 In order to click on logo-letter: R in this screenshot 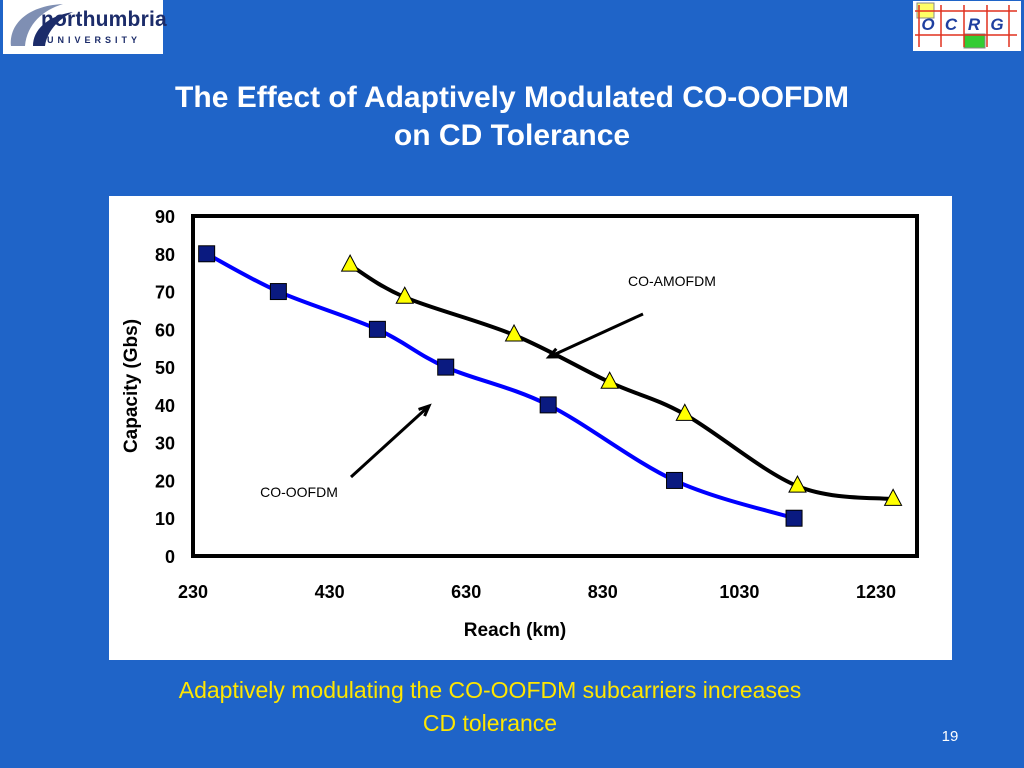, I will do `click(974, 24)`.